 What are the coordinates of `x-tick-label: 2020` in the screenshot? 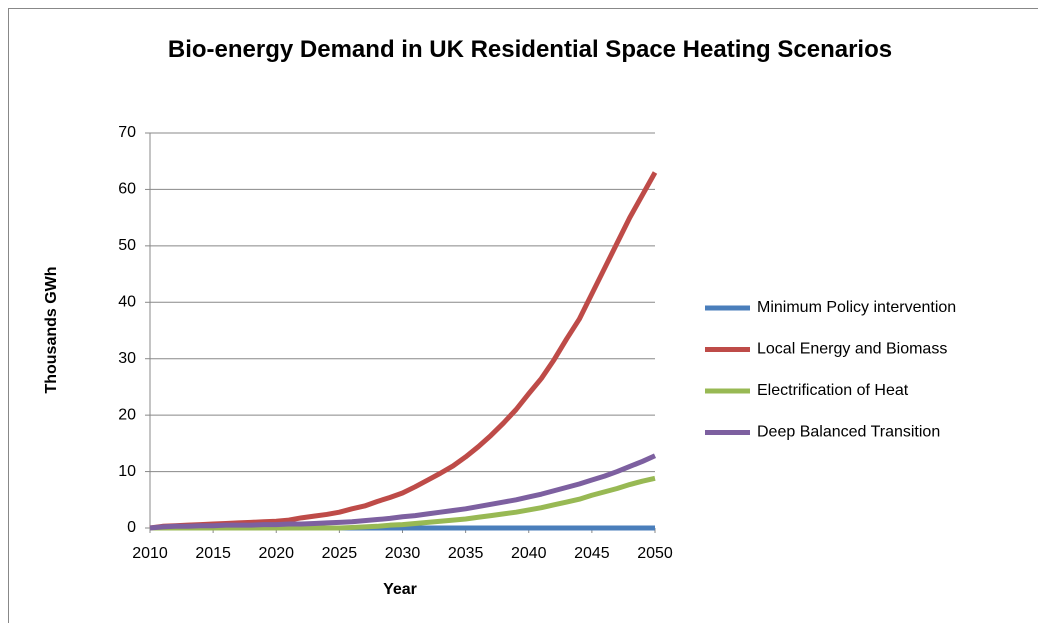 It's located at (276, 553).